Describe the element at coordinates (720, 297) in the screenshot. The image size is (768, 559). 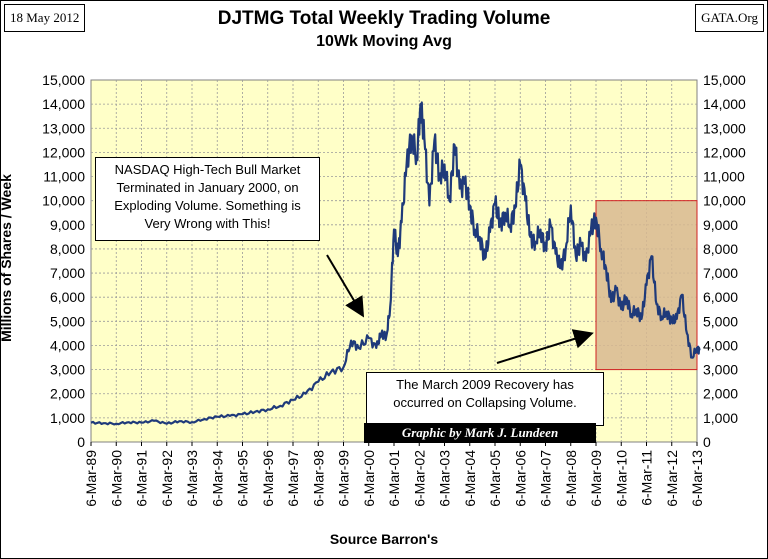
I see `y-tick-label-right: 6,000` at that location.